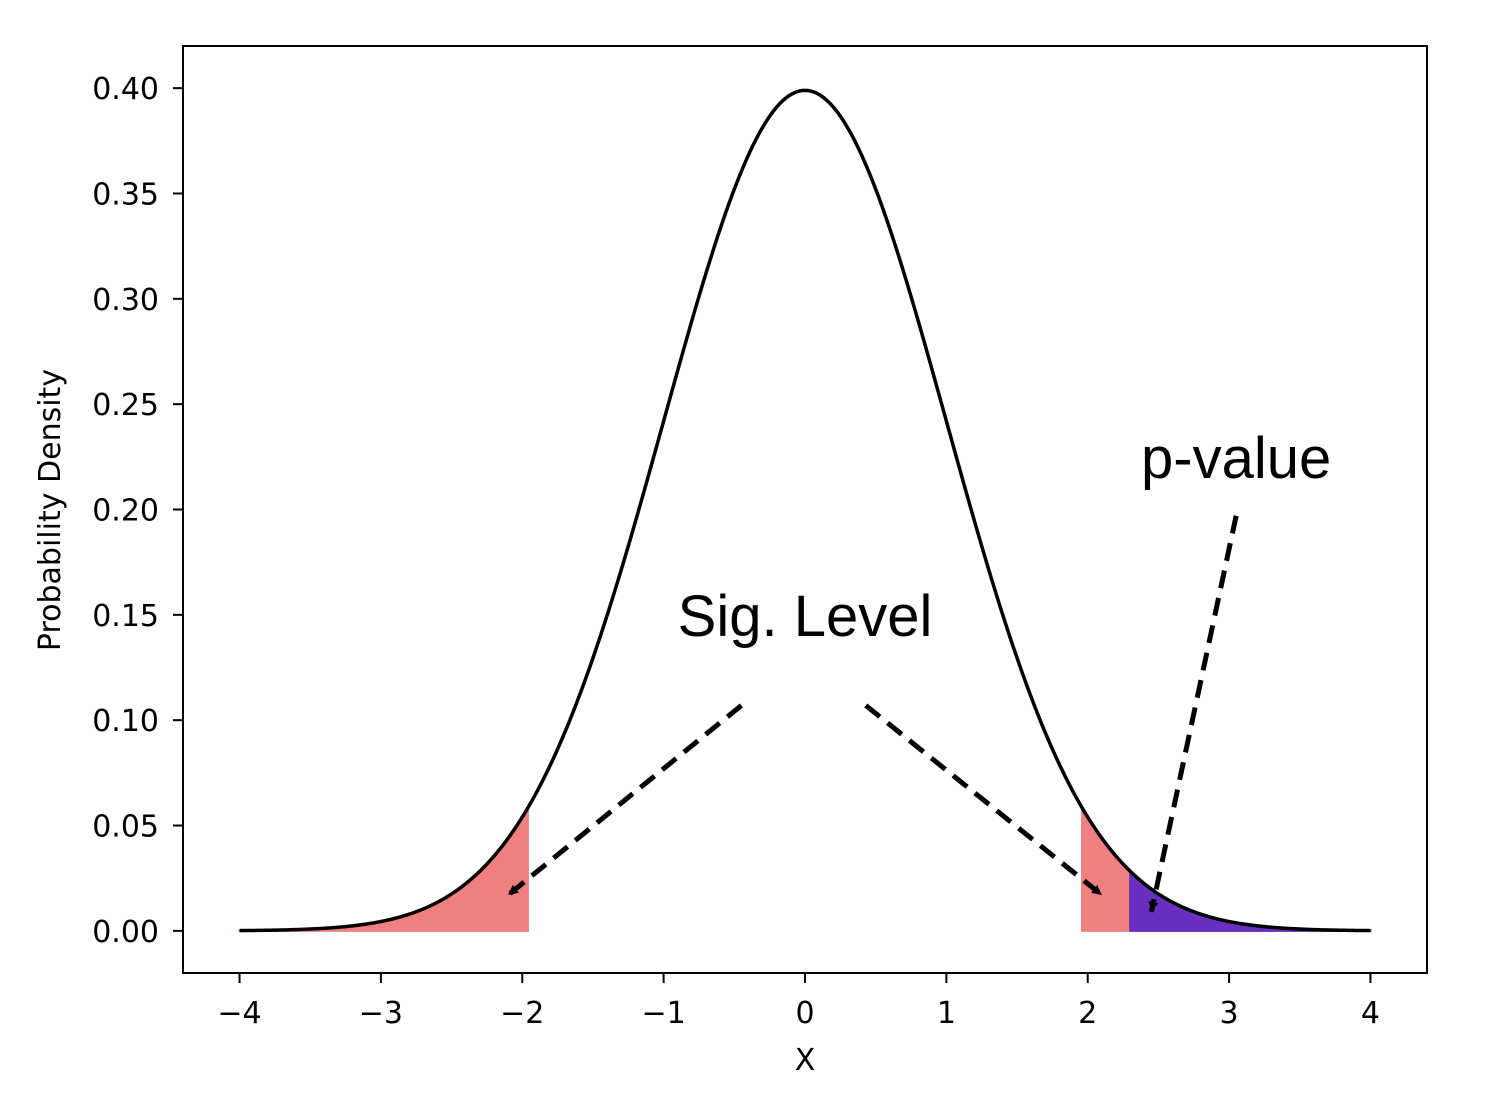 Image resolution: width=1508 pixels, height=1096 pixels. What do you see at coordinates (946, 1013) in the screenshot?
I see `x-tick-label: 1` at bounding box center [946, 1013].